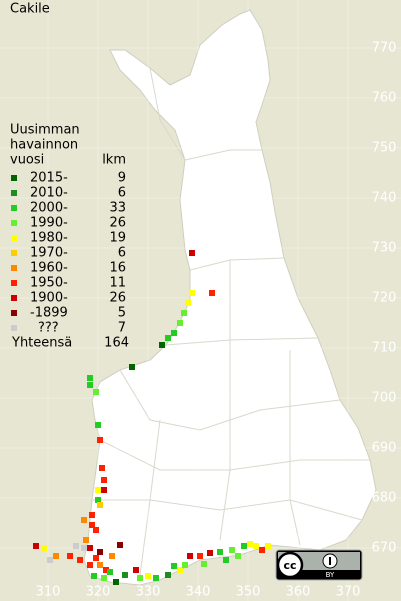 The width and height of the screenshot is (401, 601). I want to click on legend-count: 11, so click(117, 283).